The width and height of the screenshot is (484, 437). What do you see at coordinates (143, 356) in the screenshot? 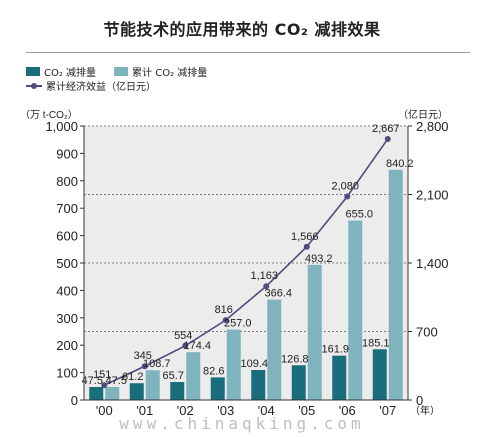
I see `data-label-economic: 345` at bounding box center [143, 356].